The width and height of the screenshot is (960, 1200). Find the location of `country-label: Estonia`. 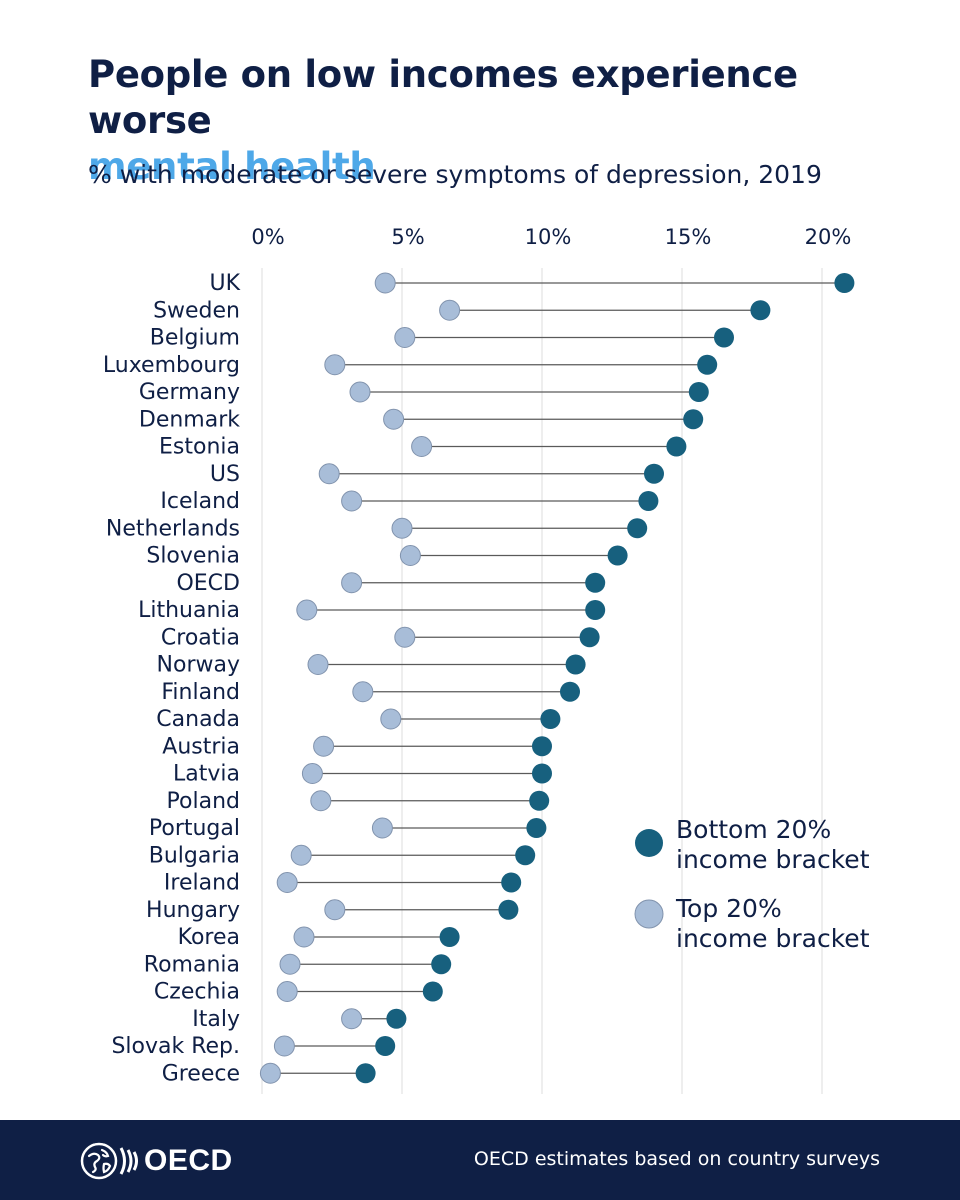

country-label: Estonia is located at coordinates (199, 447).